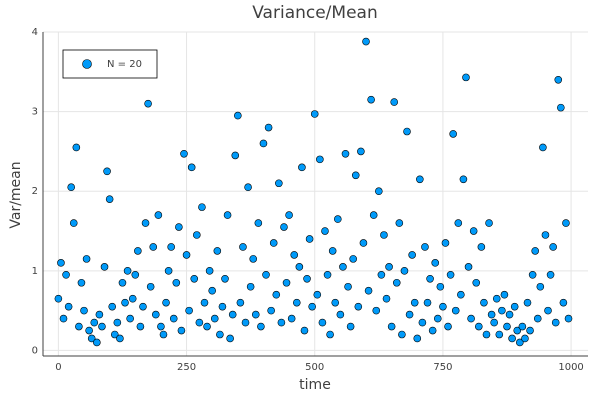 The image size is (600, 400). Describe the element at coordinates (58, 367) in the screenshot. I see `x-tick-label: 0` at that location.